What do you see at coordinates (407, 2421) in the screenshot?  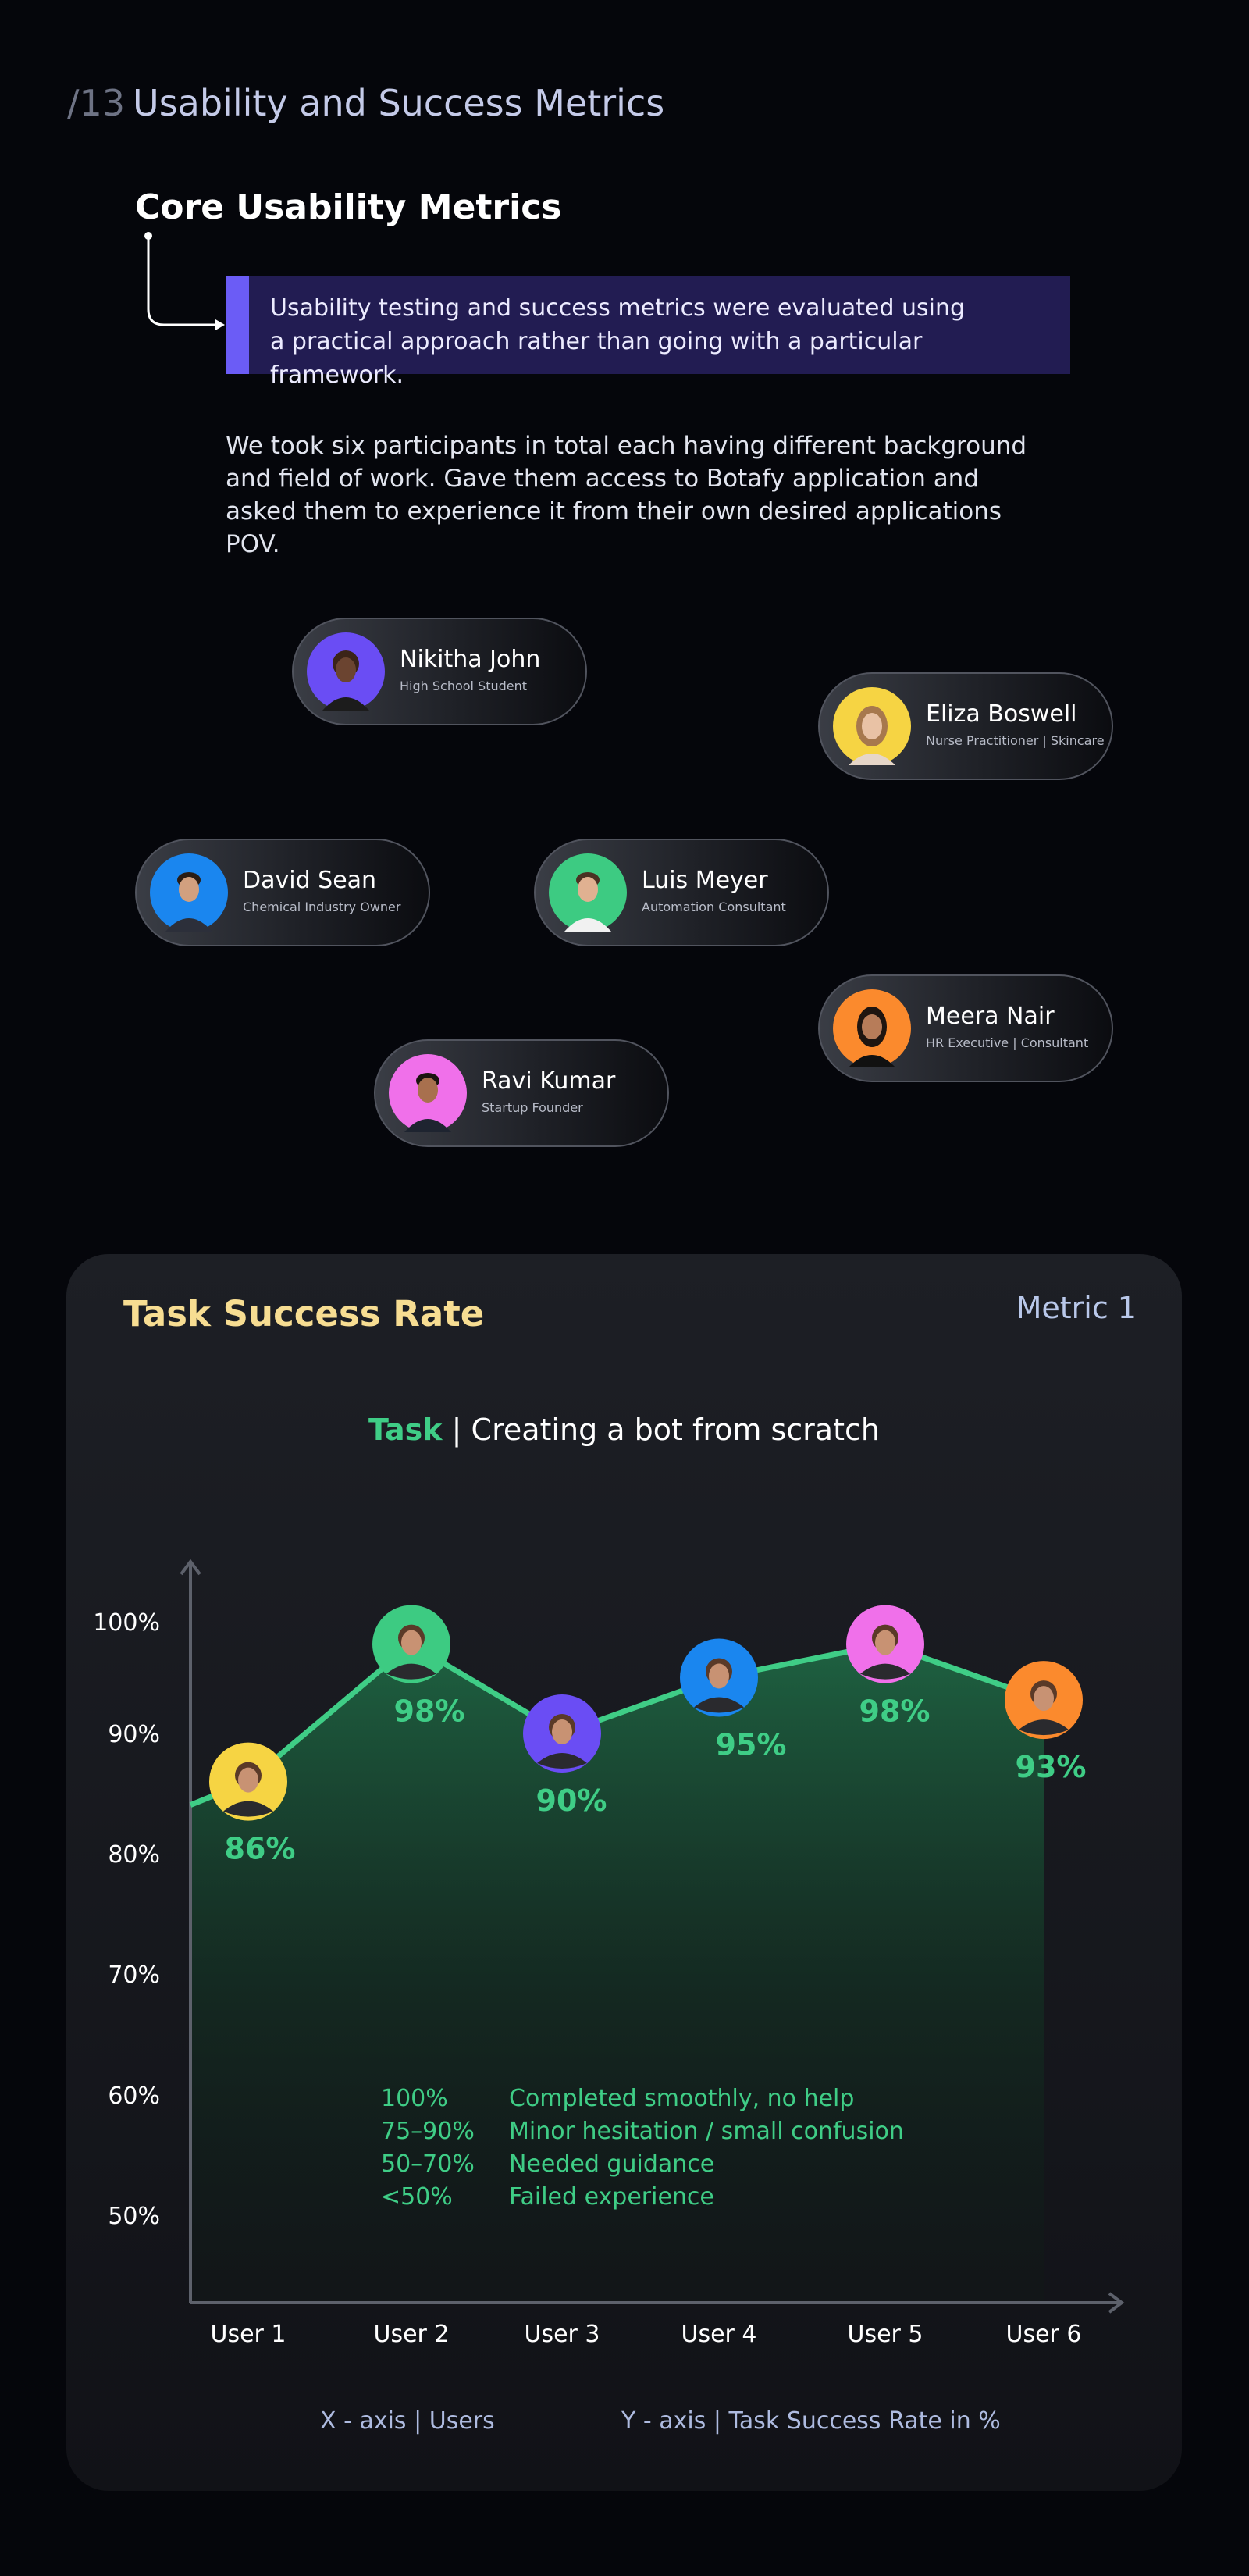 I see `x-axis-note: X - axis | Users` at bounding box center [407, 2421].